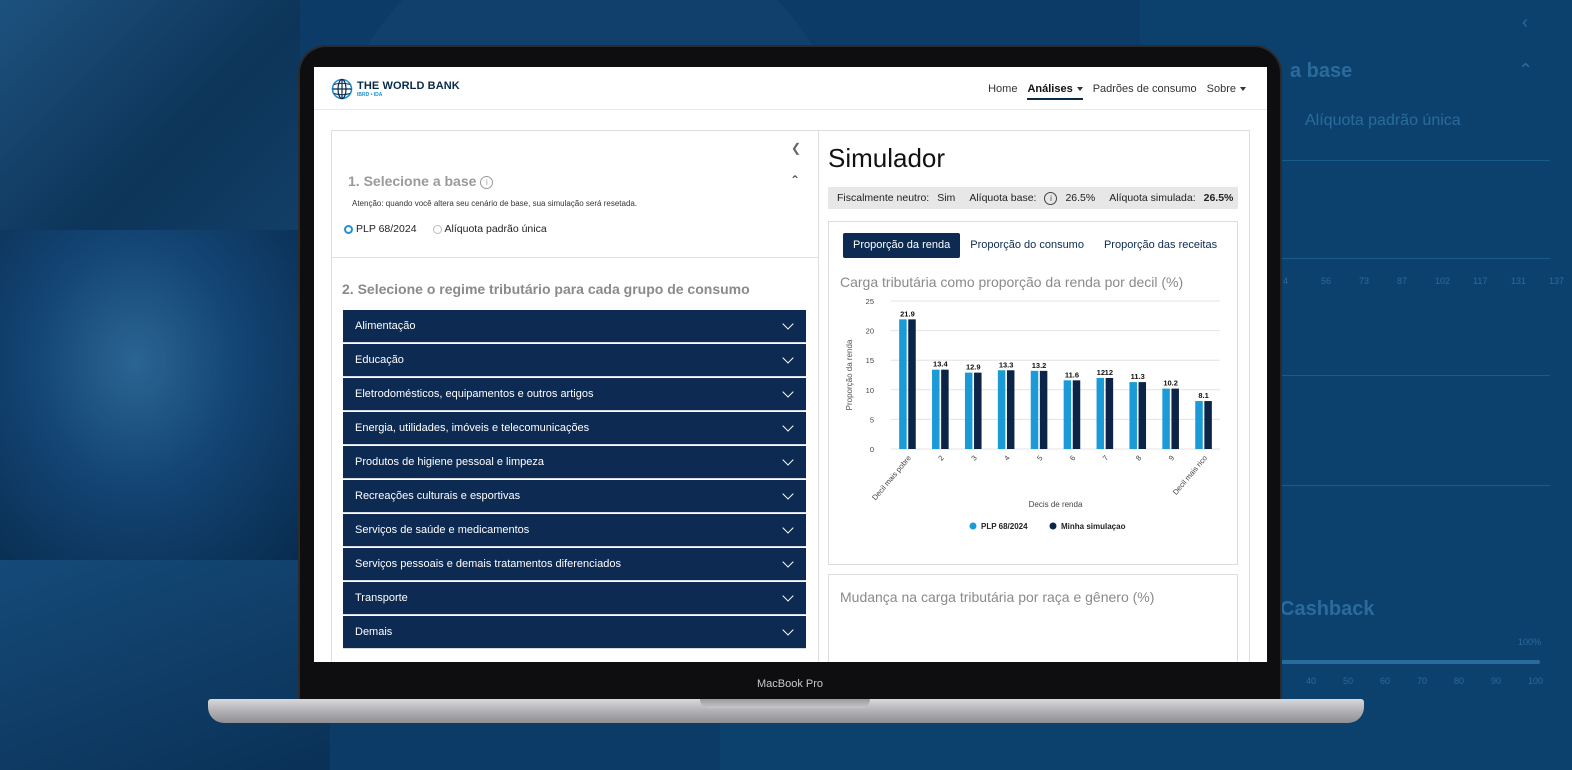 This screenshot has width=1572, height=770. I want to click on accordion-label: Produtos de higiene pessoal e limpeza, so click(449, 462).